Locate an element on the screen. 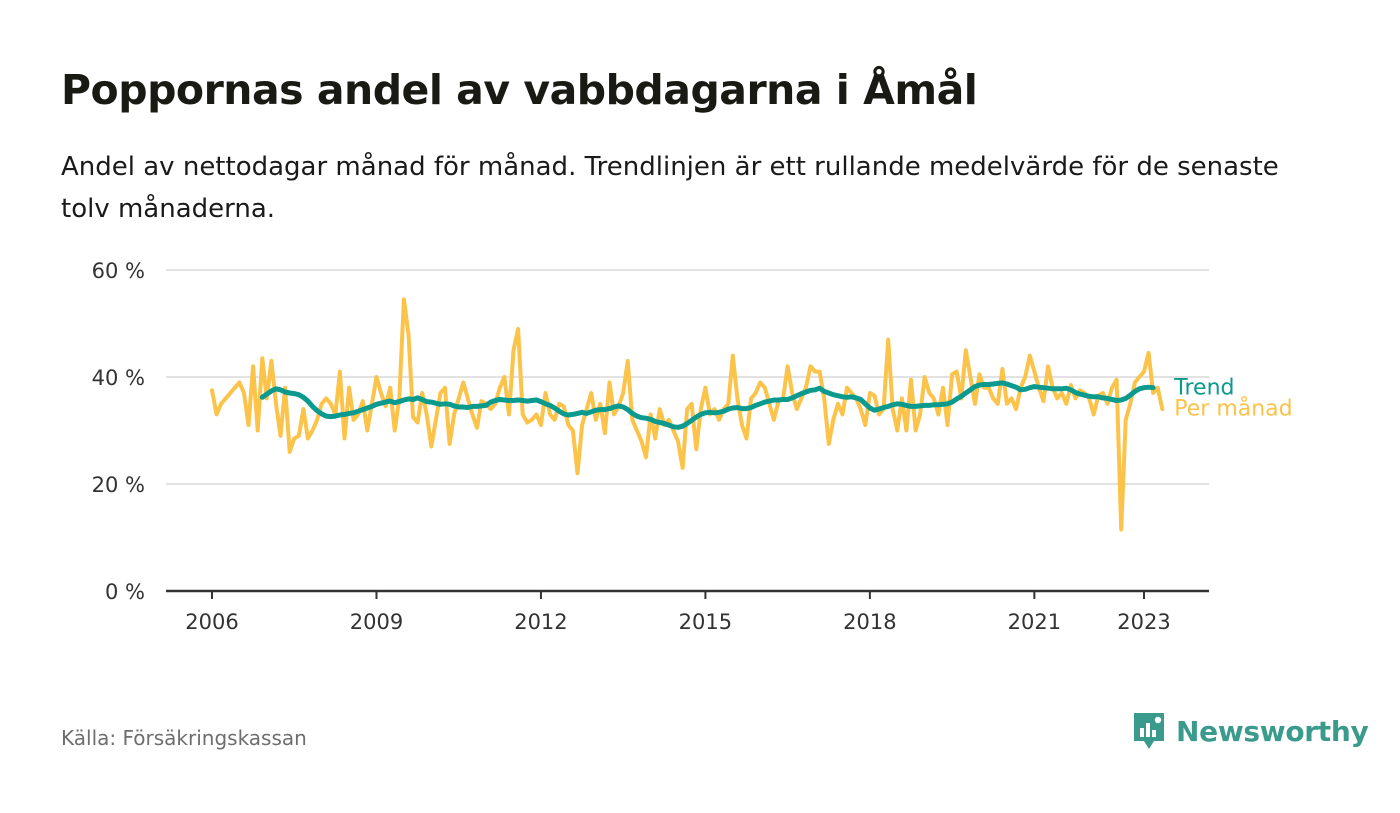 This screenshot has height=813, width=1400. brand: Newsworthy is located at coordinates (1250, 731).